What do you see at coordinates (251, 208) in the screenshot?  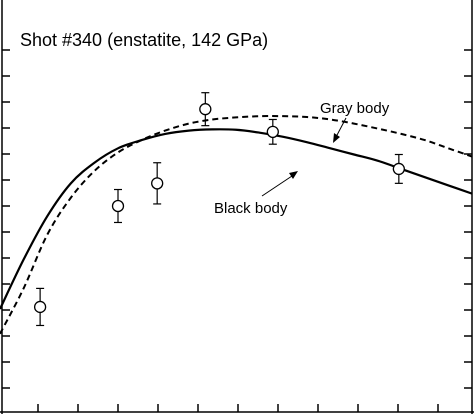 I see `black-body-label: Black body` at bounding box center [251, 208].